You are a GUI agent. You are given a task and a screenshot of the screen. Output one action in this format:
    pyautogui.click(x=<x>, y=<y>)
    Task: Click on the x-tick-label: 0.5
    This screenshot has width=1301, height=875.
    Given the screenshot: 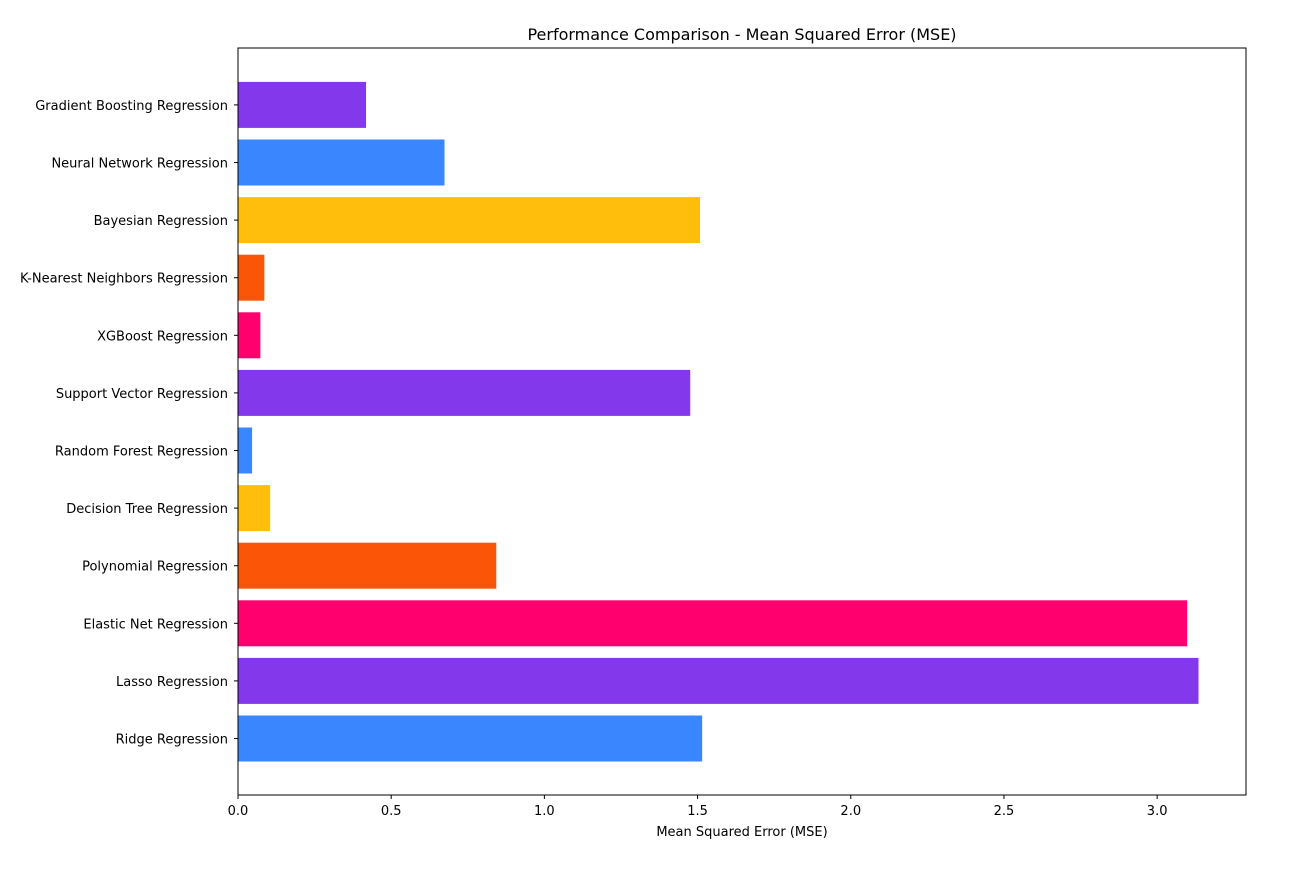 What is the action you would take?
    pyautogui.click(x=391, y=811)
    